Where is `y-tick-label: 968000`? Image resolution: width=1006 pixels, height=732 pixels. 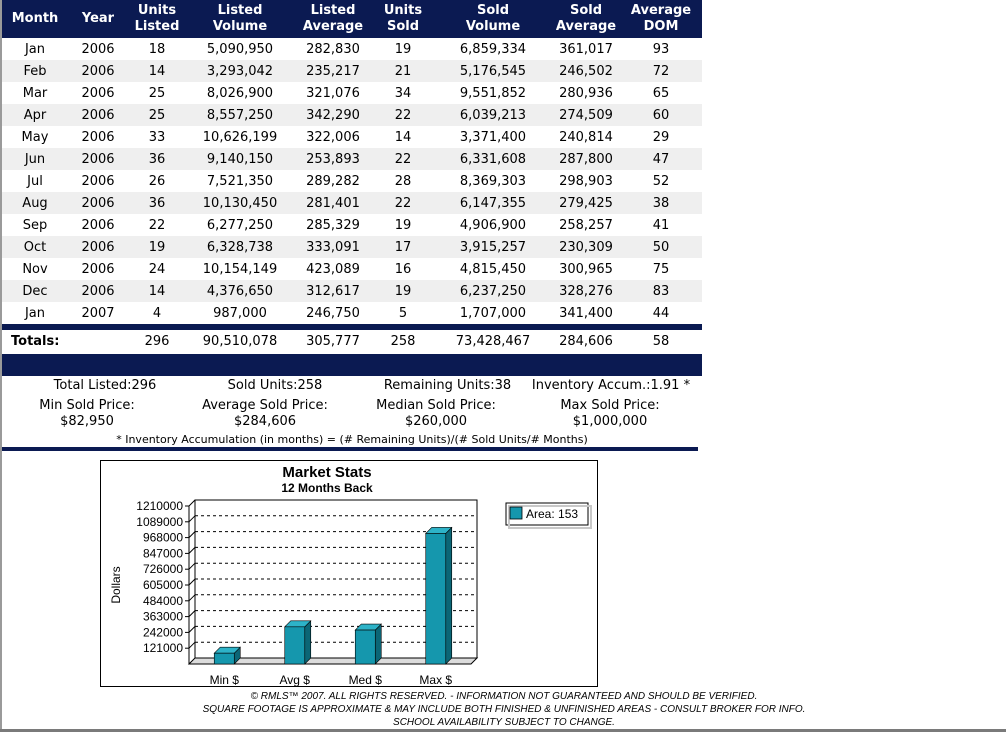 y-tick-label: 968000 is located at coordinates (163, 538).